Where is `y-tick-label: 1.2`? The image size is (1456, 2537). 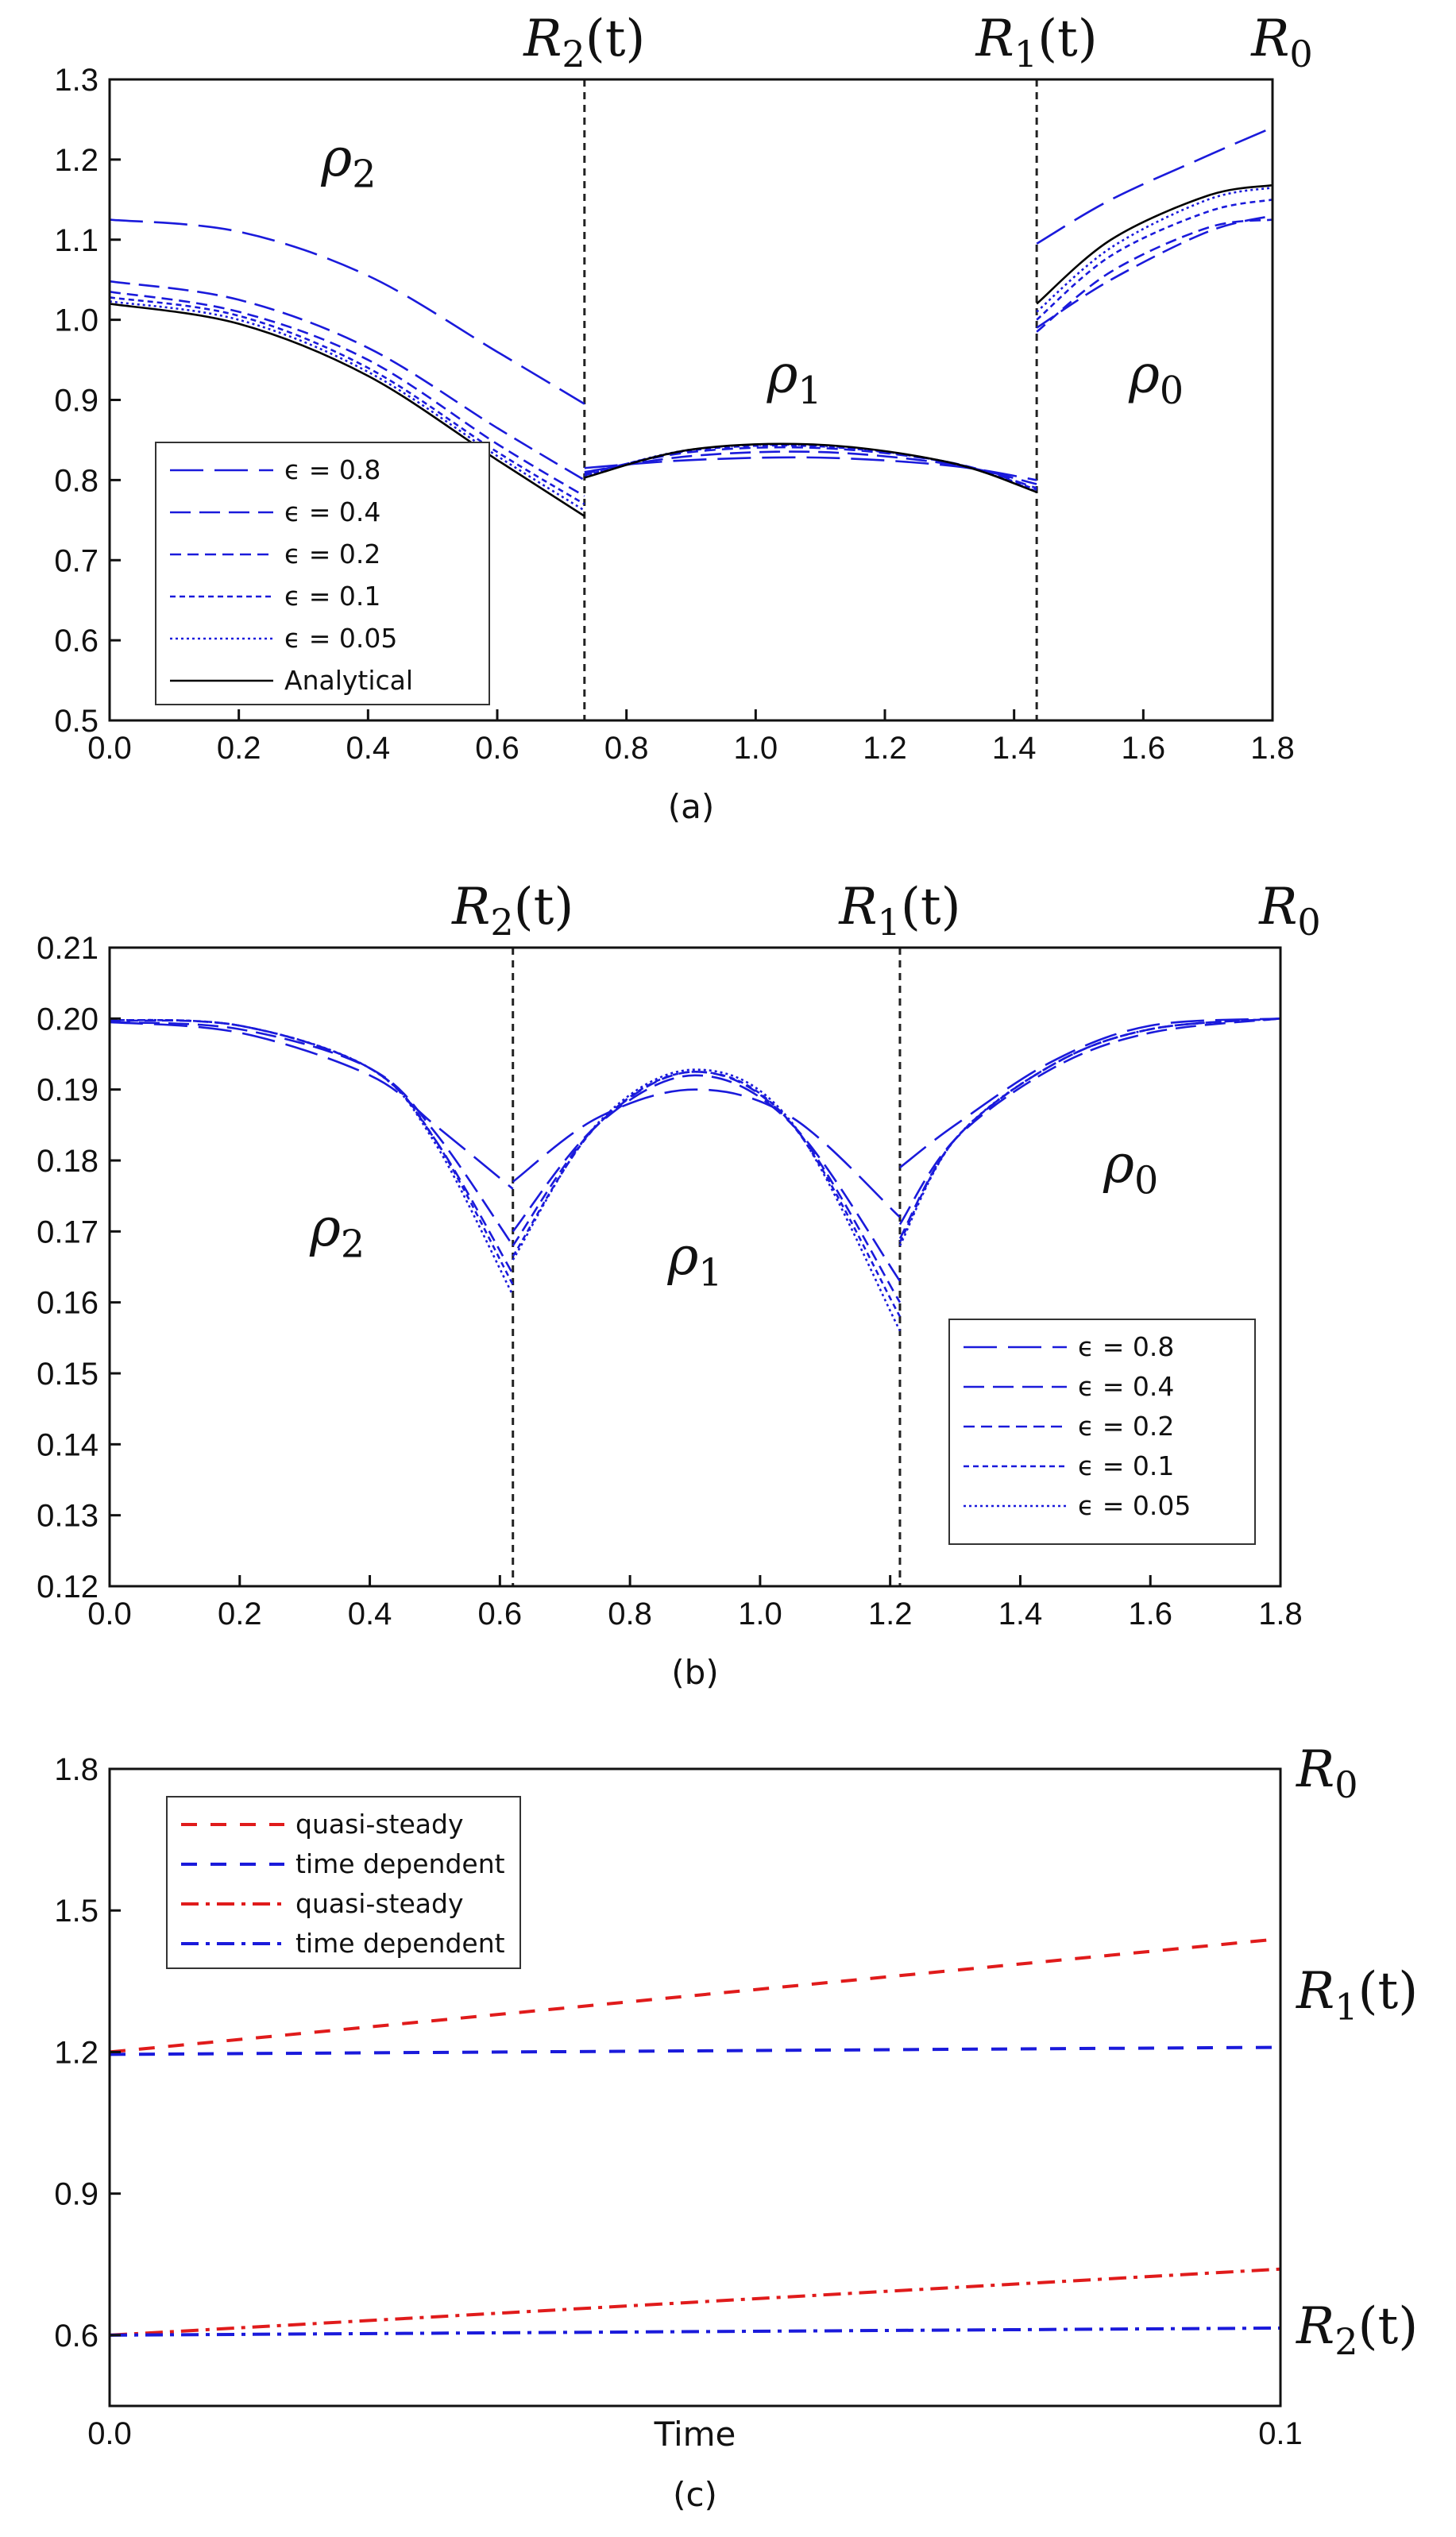
y-tick-label: 1.2 is located at coordinates (76, 2052).